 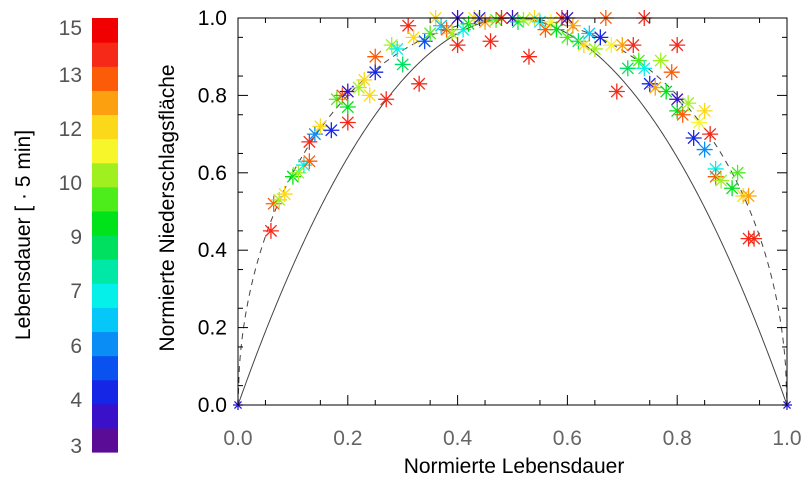 What do you see at coordinates (347, 438) in the screenshot?
I see `x-tick-label: 0.2` at bounding box center [347, 438].